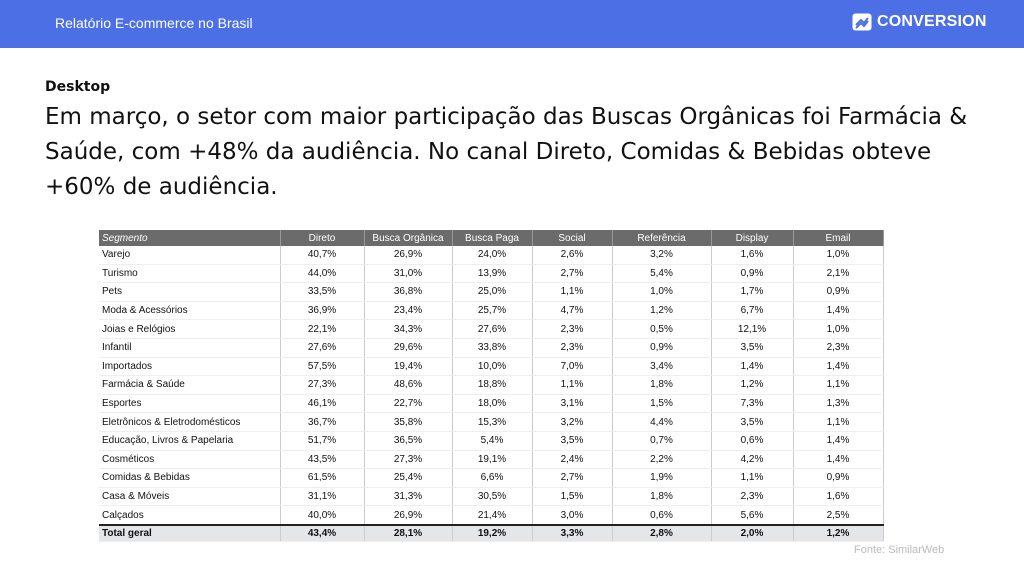 The width and height of the screenshot is (1024, 576). What do you see at coordinates (572, 532) in the screenshot?
I see `total-cell: 3,3%` at bounding box center [572, 532].